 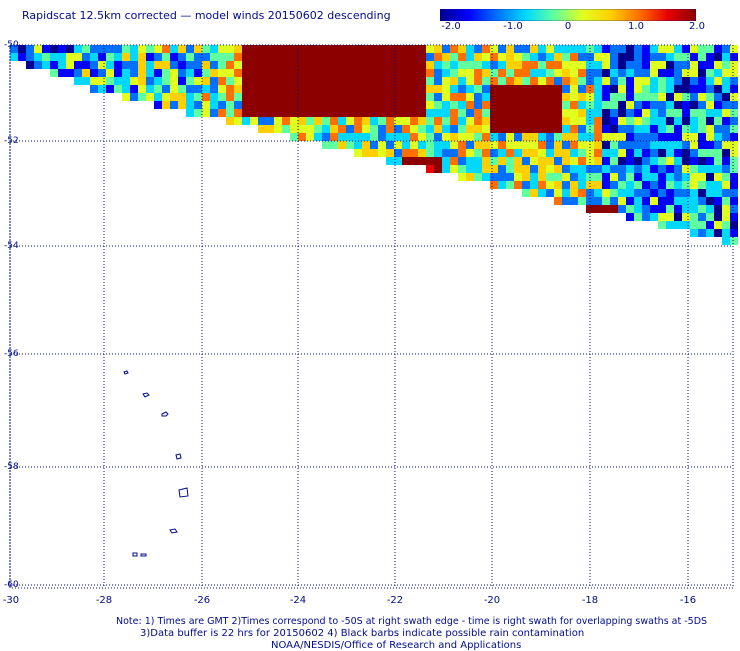 What do you see at coordinates (697, 26) in the screenshot?
I see `colorbar-label: 2.0` at bounding box center [697, 26].